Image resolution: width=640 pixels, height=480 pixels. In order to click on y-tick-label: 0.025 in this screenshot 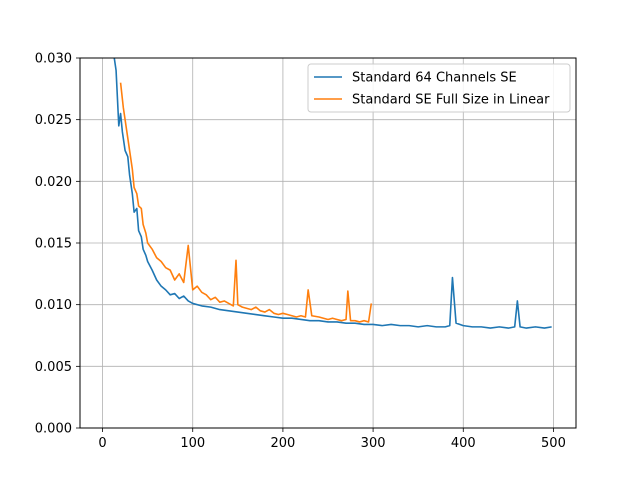, I will do `click(53, 120)`.